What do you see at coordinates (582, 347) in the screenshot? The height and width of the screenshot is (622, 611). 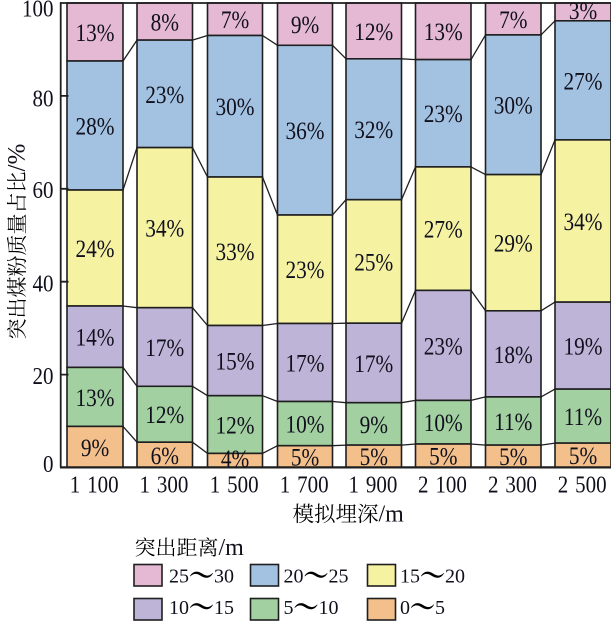 I see `svg-text: 19%` at bounding box center [582, 347].